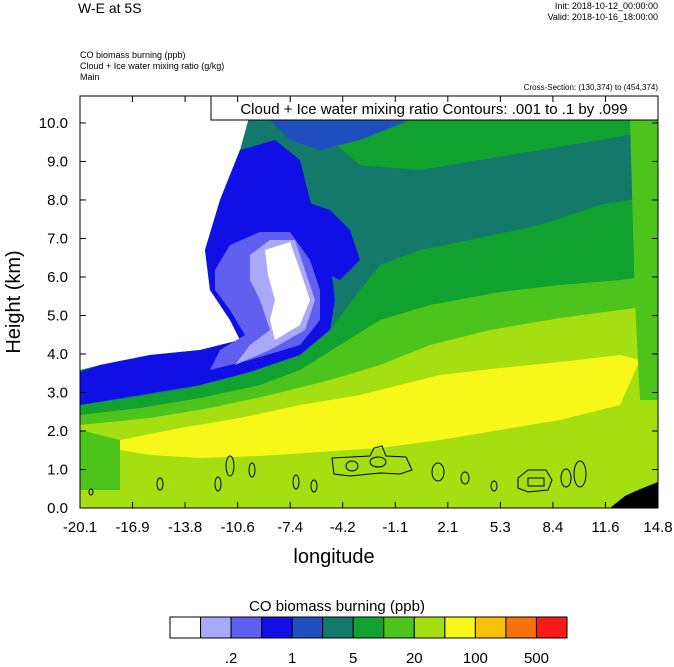  Describe the element at coordinates (494, 486) in the screenshot. I see `cloud-contour-k` at that location.